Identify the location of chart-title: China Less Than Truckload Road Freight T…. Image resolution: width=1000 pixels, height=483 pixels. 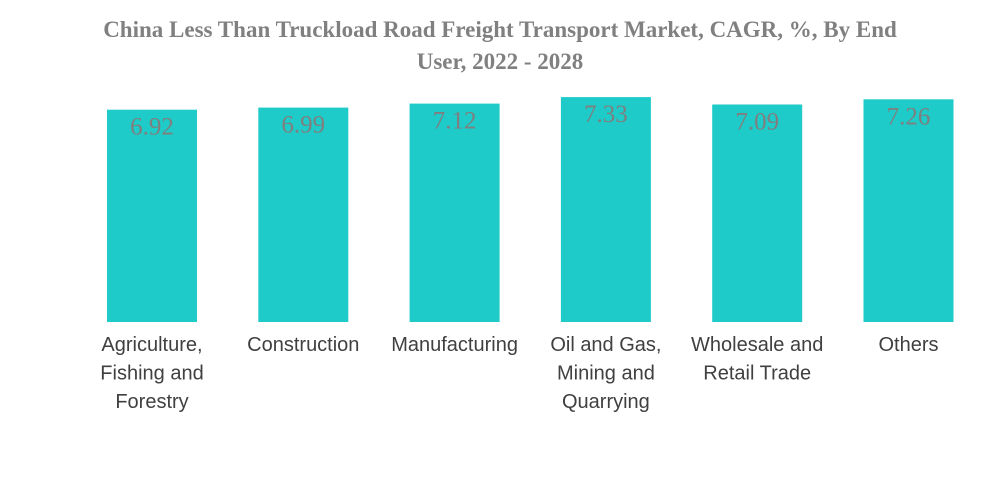
(500, 46).